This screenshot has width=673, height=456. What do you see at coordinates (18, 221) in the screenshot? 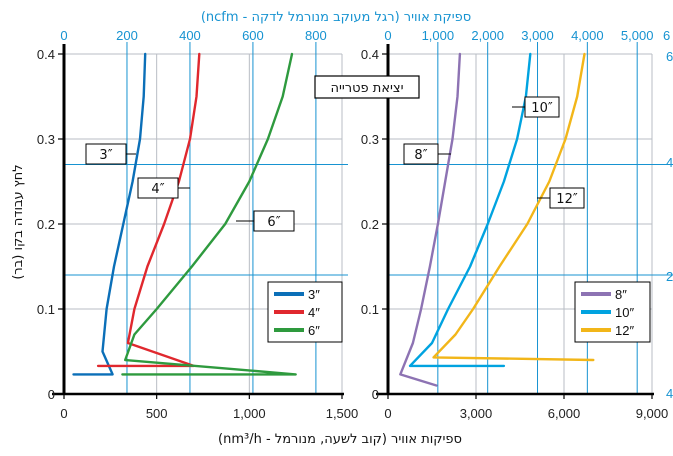
I see `y-axis-title: לחץ עבודה בקו (בר)` at bounding box center [18, 221].